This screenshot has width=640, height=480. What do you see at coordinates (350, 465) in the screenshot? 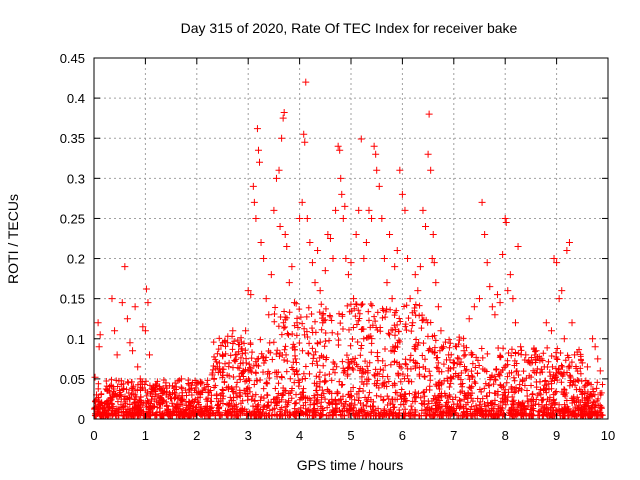
I see `x-axis-label: GPS time / hours` at bounding box center [350, 465].